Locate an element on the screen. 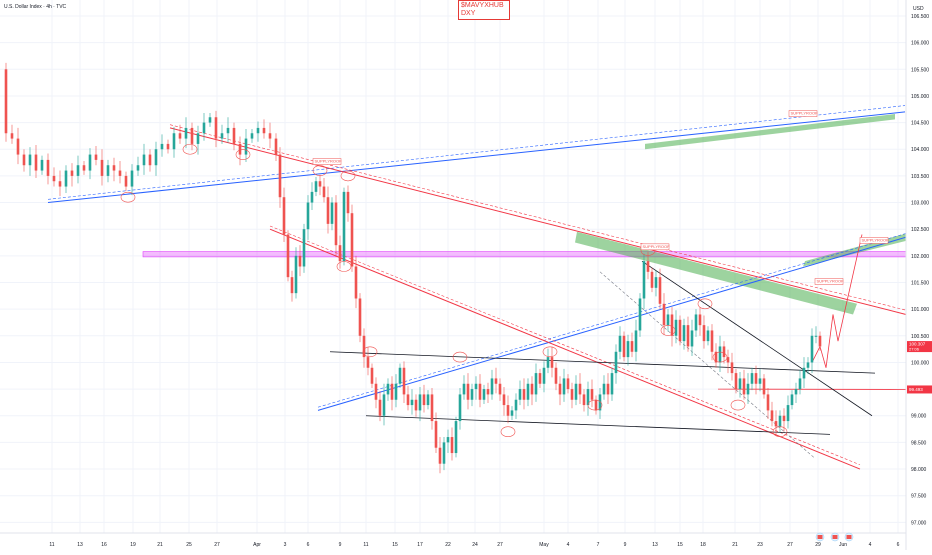 This screenshot has width=932, height=555. time-tick-label: 16 is located at coordinates (104, 545).